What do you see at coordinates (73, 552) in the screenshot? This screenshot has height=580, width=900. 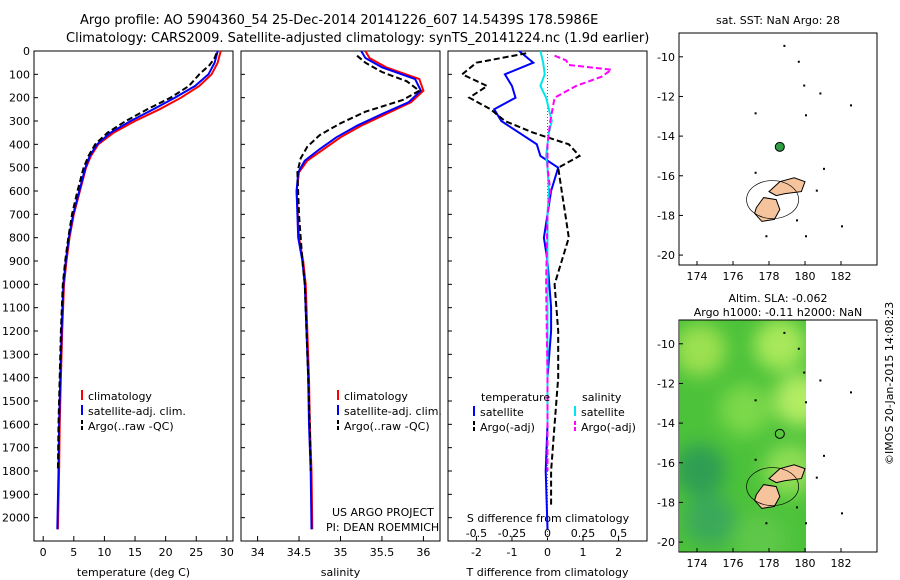 I see `x-tick-label: 5` at bounding box center [73, 552].